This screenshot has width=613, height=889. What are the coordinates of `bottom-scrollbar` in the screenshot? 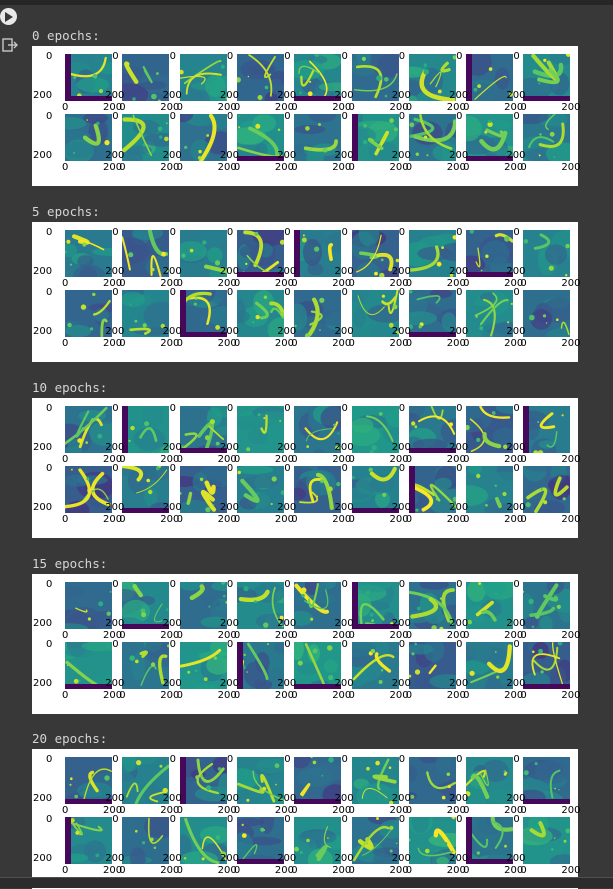 It's located at (306, 882).